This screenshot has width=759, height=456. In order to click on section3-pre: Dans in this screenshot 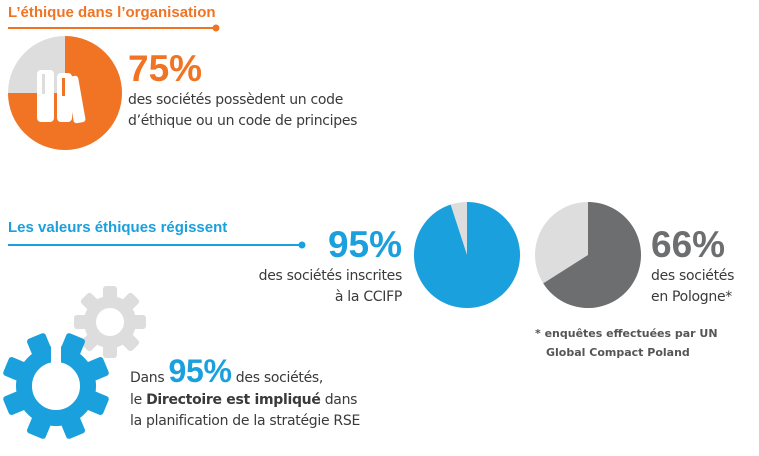, I will do `click(147, 378)`.